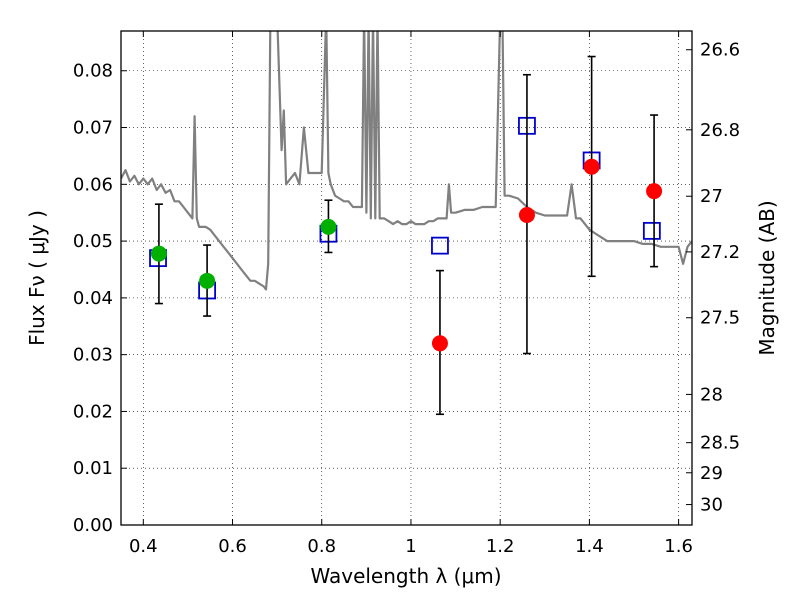 Image resolution: width=800 pixels, height=600 pixels. What do you see at coordinates (767, 277) in the screenshot?
I see `y2-axis-label: Magnitude (AB)` at bounding box center [767, 277].